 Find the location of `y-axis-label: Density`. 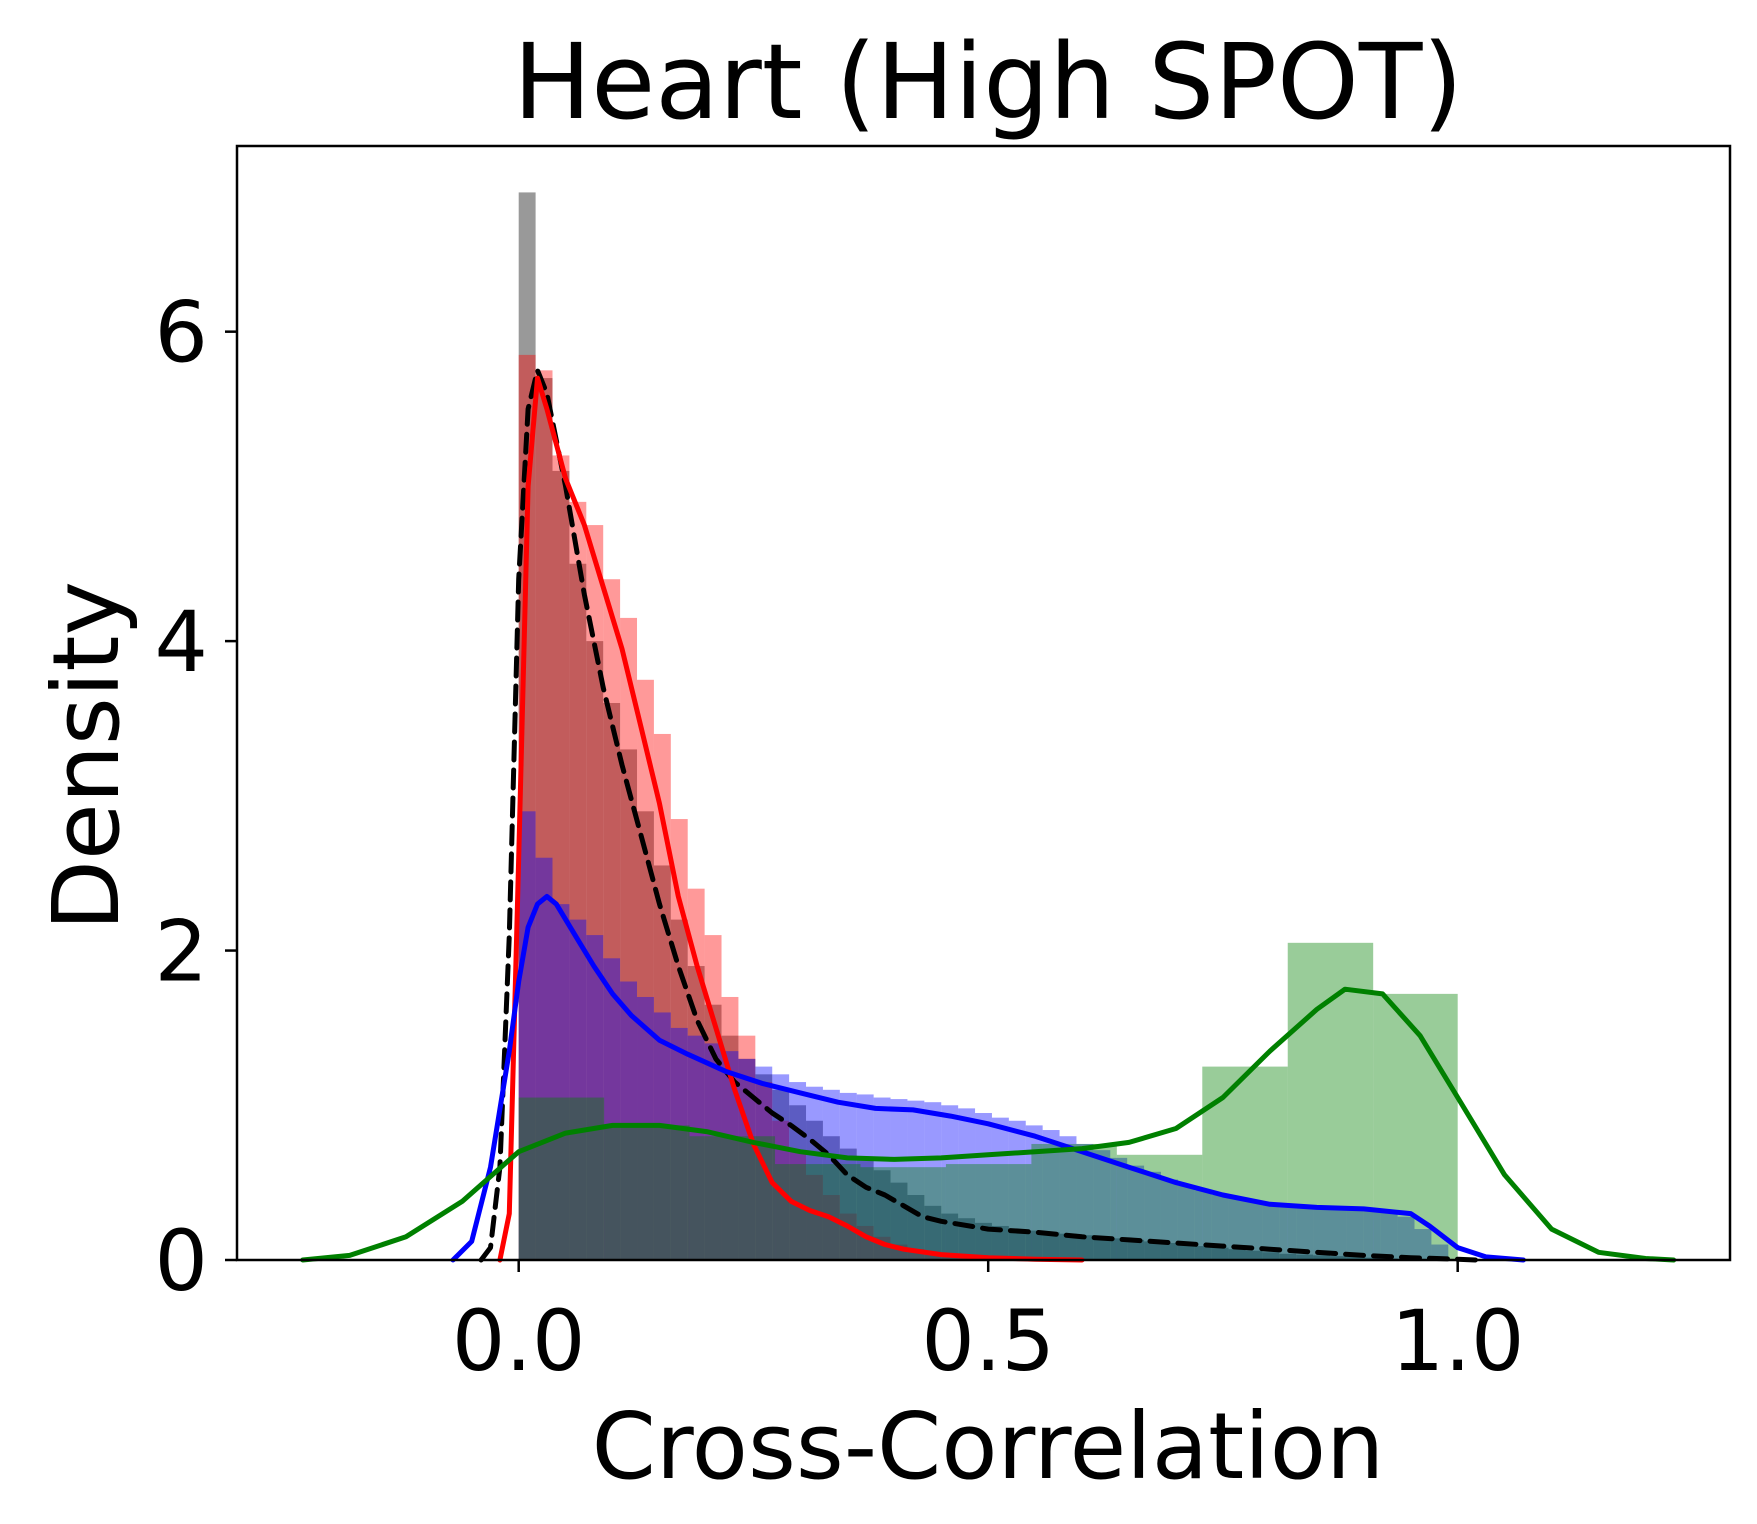

y-axis-label: Density is located at coordinates (86, 756).